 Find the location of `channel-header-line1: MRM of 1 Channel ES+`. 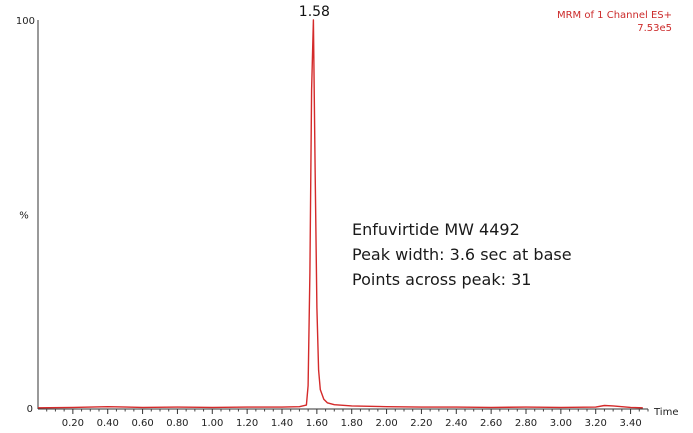

channel-header-line1: MRM of 1 Channel ES+ is located at coordinates (614, 15).